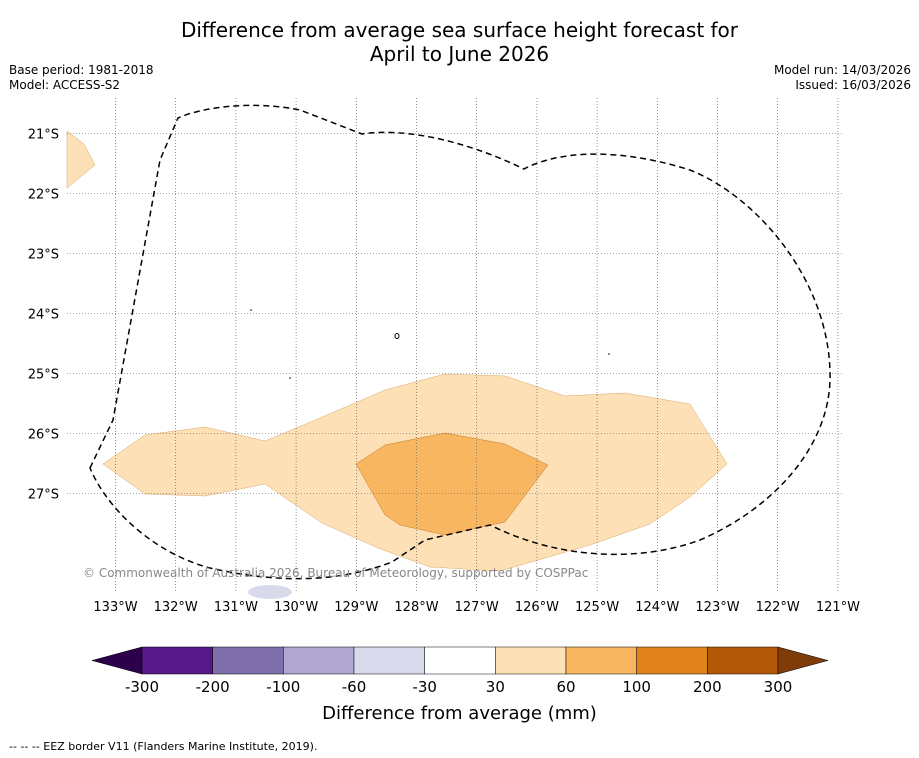 This screenshot has height=758, width=919. What do you see at coordinates (838, 607) in the screenshot?
I see `longitude-label: 121°W` at bounding box center [838, 607].